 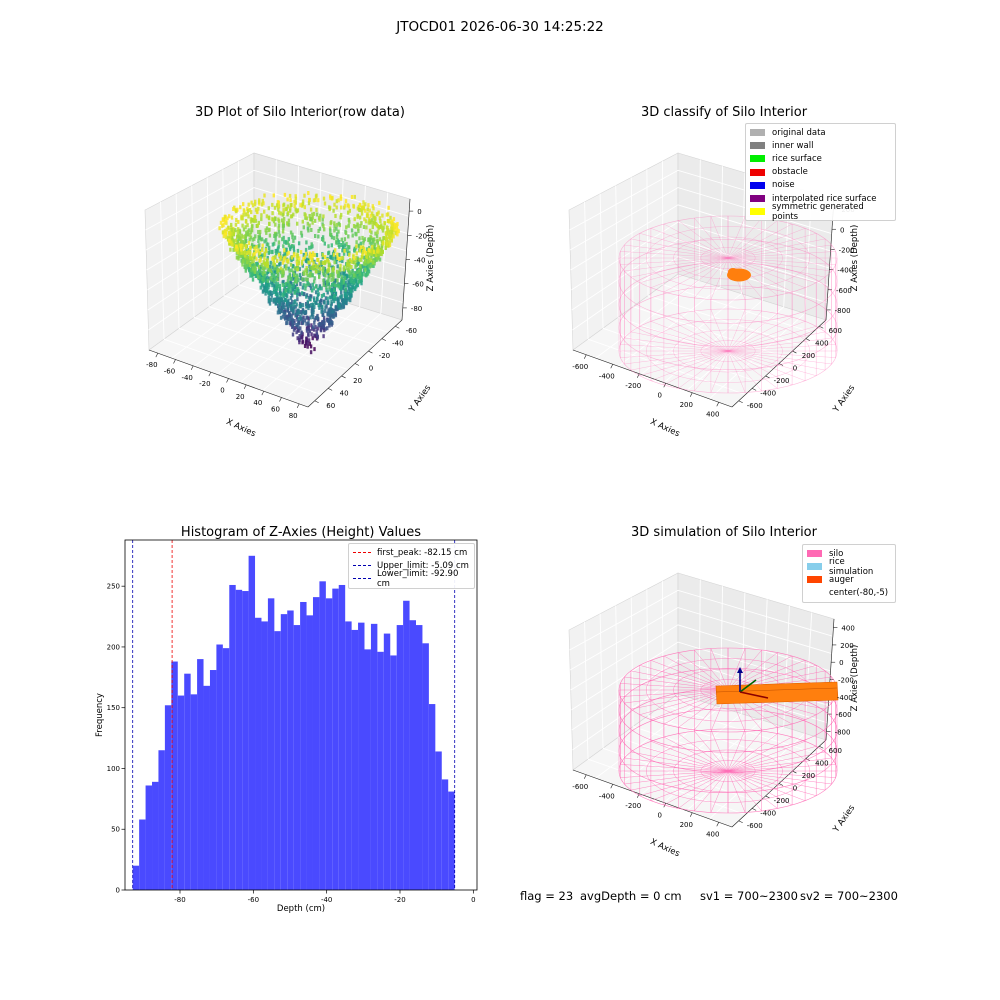 What do you see at coordinates (755, 826) in the screenshot?
I see `y-tick-label: -600` at bounding box center [755, 826].